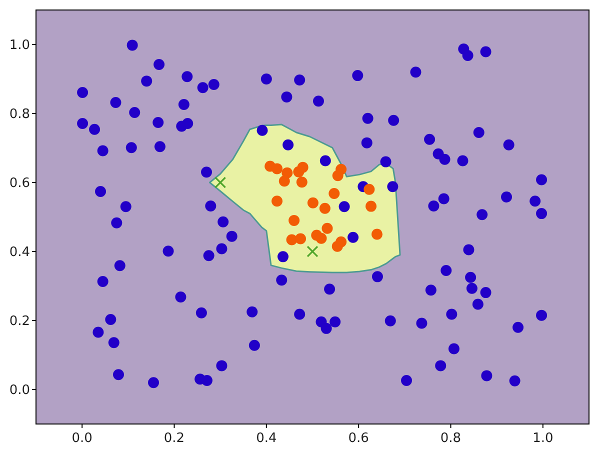 Image resolution: width=609 pixels, height=461 pixels. What do you see at coordinates (358, 438) in the screenshot?
I see `x-tick-label: 0.6` at bounding box center [358, 438].